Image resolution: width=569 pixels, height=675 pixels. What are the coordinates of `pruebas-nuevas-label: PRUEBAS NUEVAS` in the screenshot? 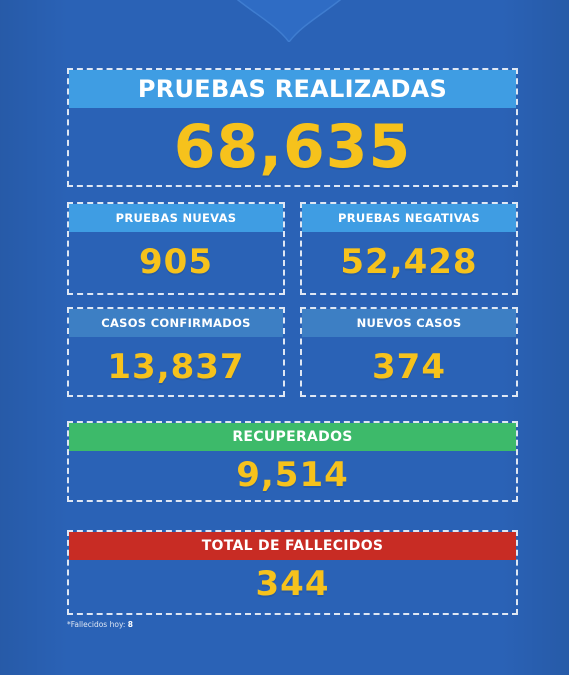 It's located at (176, 218).